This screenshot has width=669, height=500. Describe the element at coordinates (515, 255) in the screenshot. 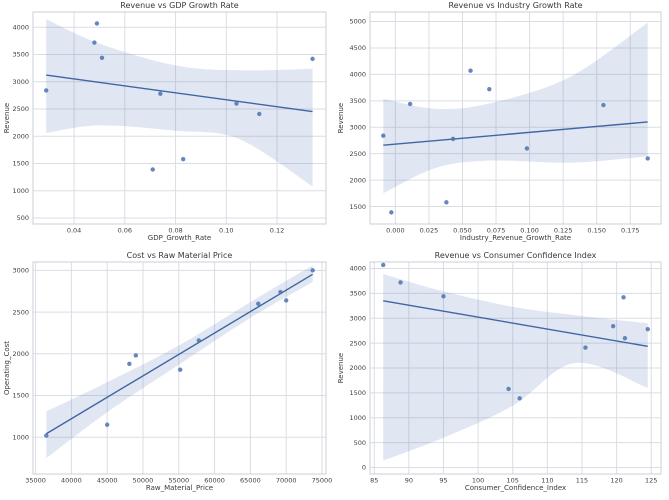

I see `plot-title: Revenue vs Consumer Confidence Index` at that location.